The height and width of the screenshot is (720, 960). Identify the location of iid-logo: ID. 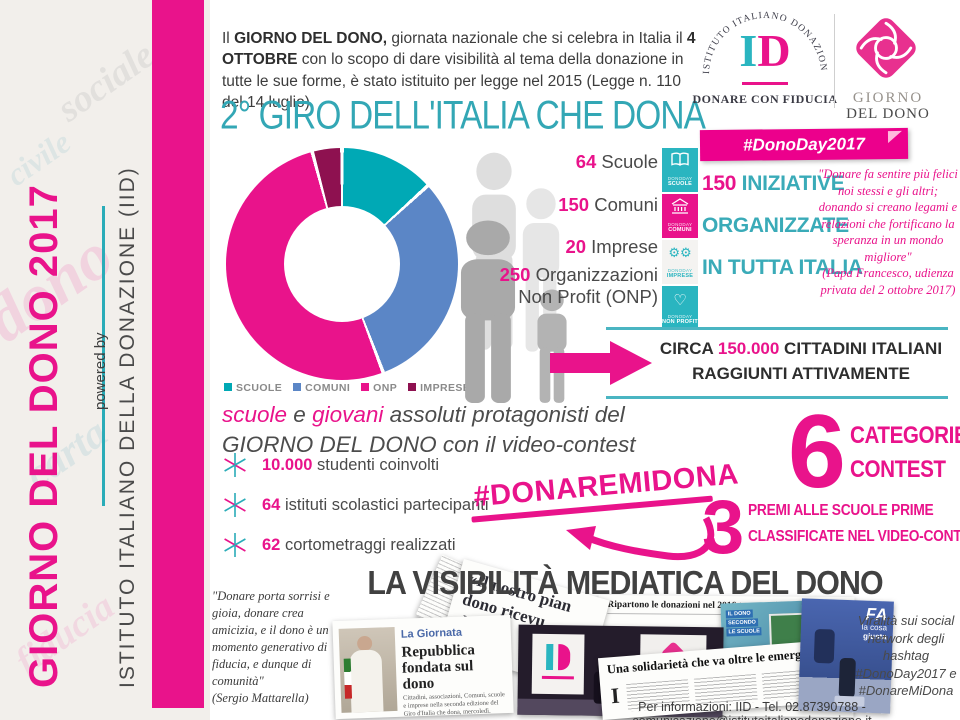
(765, 51).